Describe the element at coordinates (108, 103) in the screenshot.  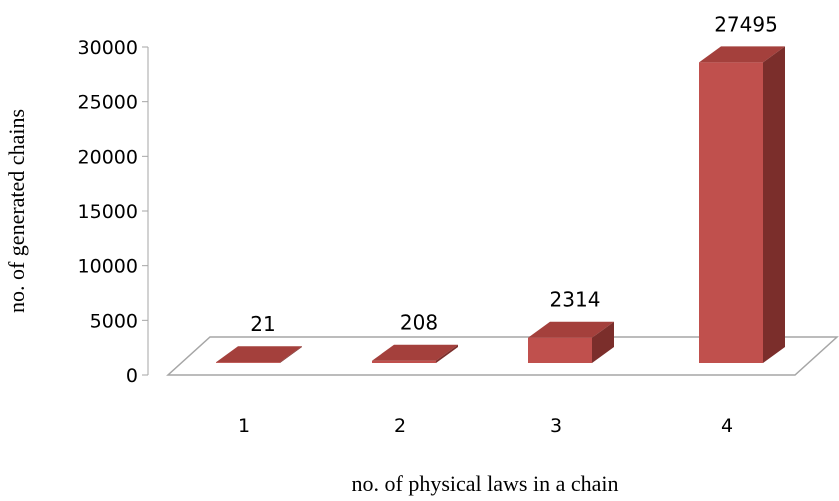
I see `y-tick-label: 25000` at that location.